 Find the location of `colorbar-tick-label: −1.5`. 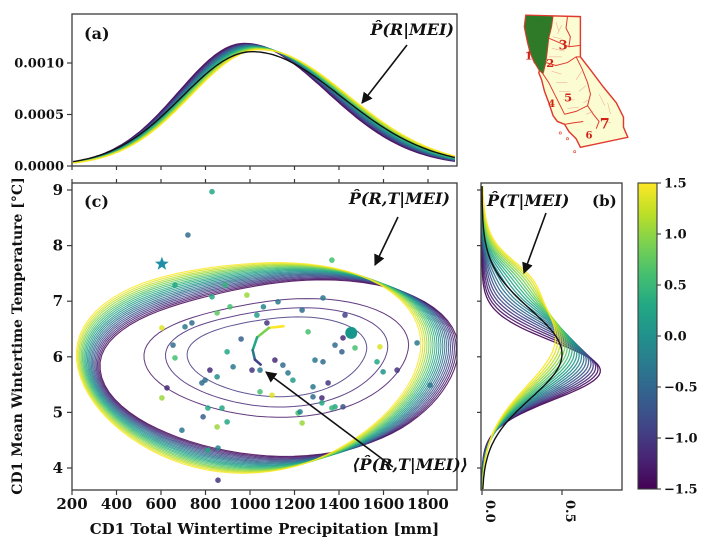

colorbar-tick-label: −1.5 is located at coordinates (681, 490).